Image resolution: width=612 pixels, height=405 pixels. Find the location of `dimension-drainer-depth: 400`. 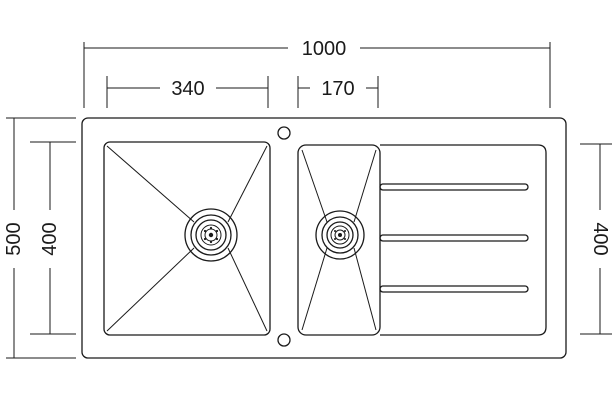

dimension-drainer-depth: 400 is located at coordinates (596, 239).